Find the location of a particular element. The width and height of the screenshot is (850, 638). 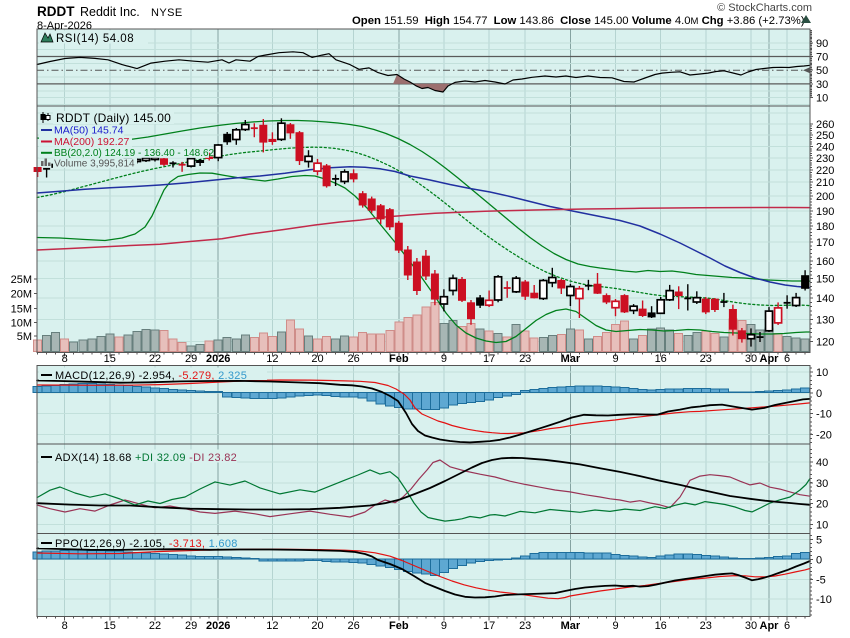

svg-text: 260 is located at coordinates (825, 125).